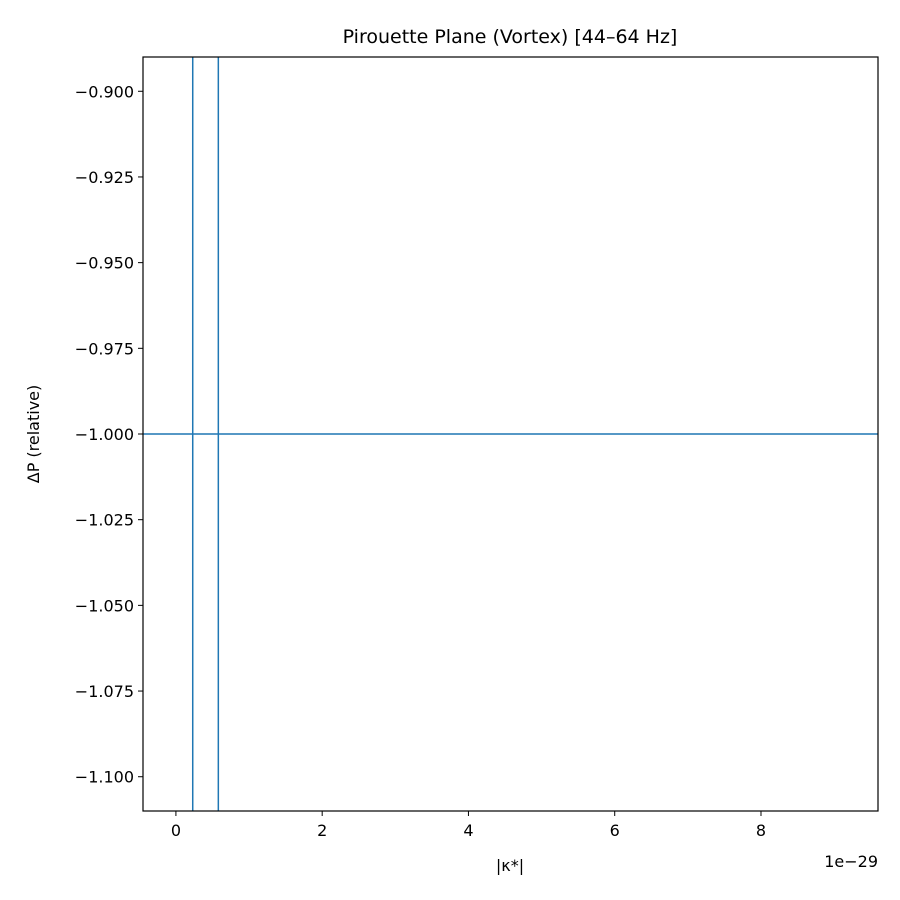 The height and width of the screenshot is (900, 900). Describe the element at coordinates (104, 777) in the screenshot. I see `y-tick-label: −1.100` at that location.